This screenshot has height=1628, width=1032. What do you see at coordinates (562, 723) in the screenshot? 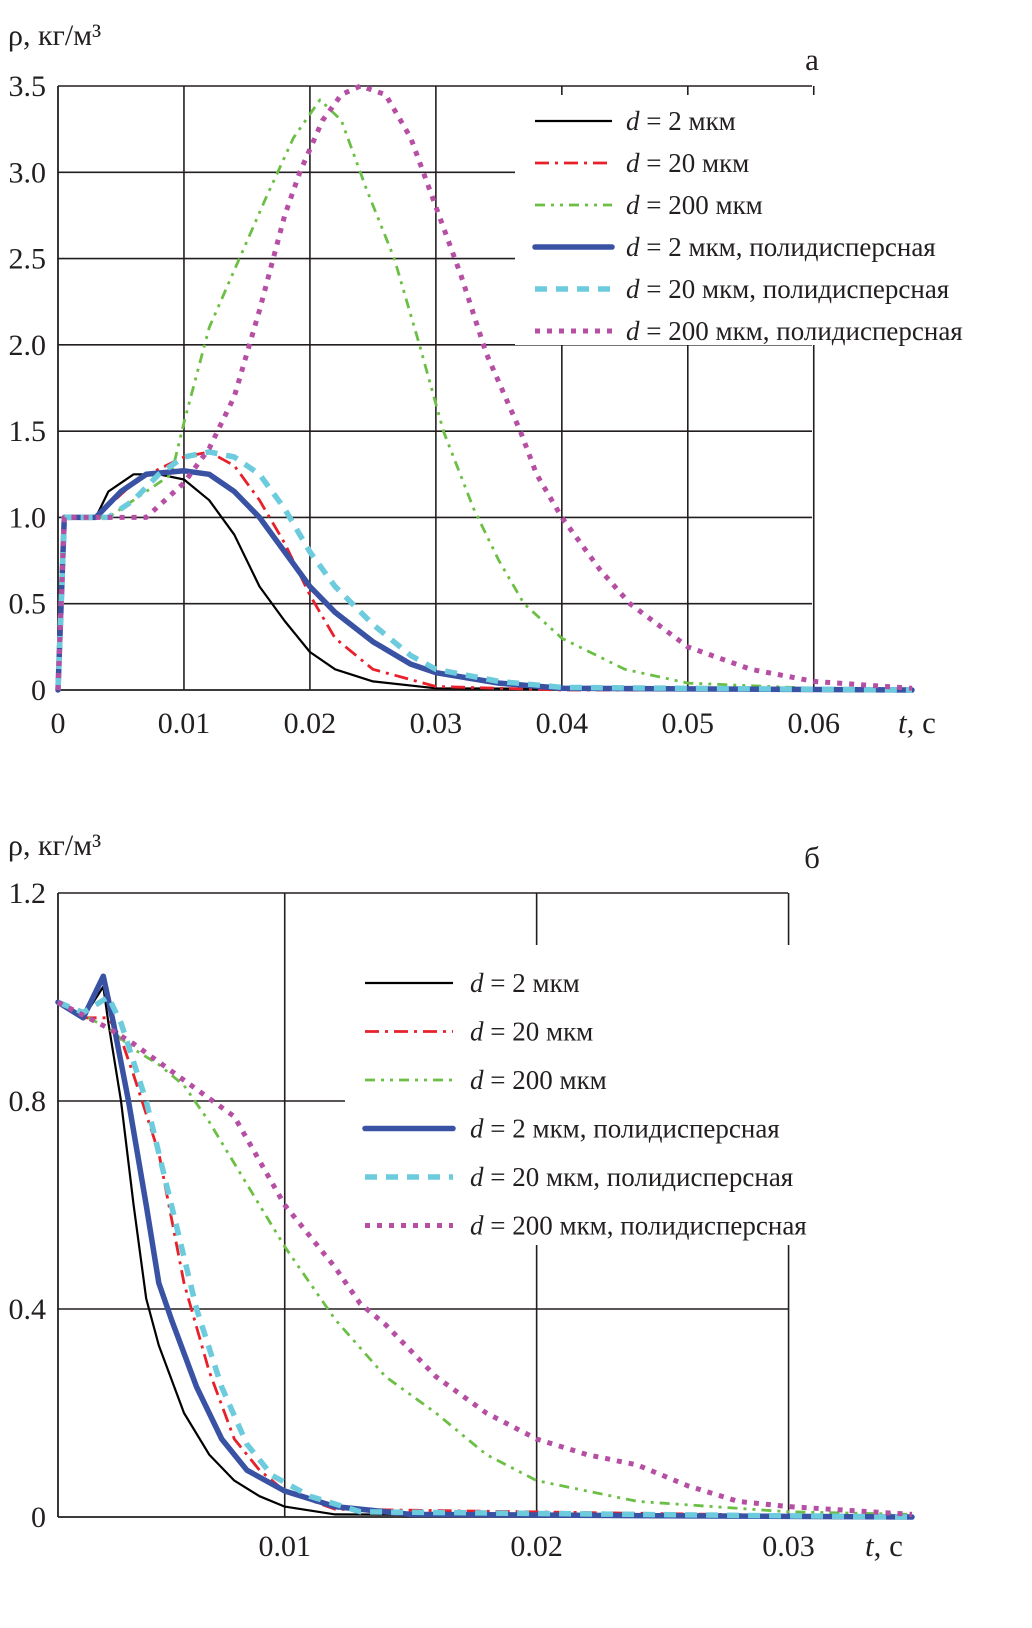
I see `x-tick-label: 0.04` at bounding box center [562, 723].